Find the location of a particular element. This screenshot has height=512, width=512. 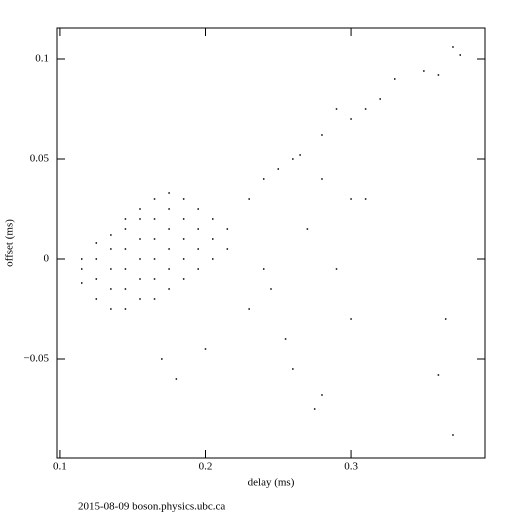

y-tick-label: −0.05 is located at coordinates (37, 359).